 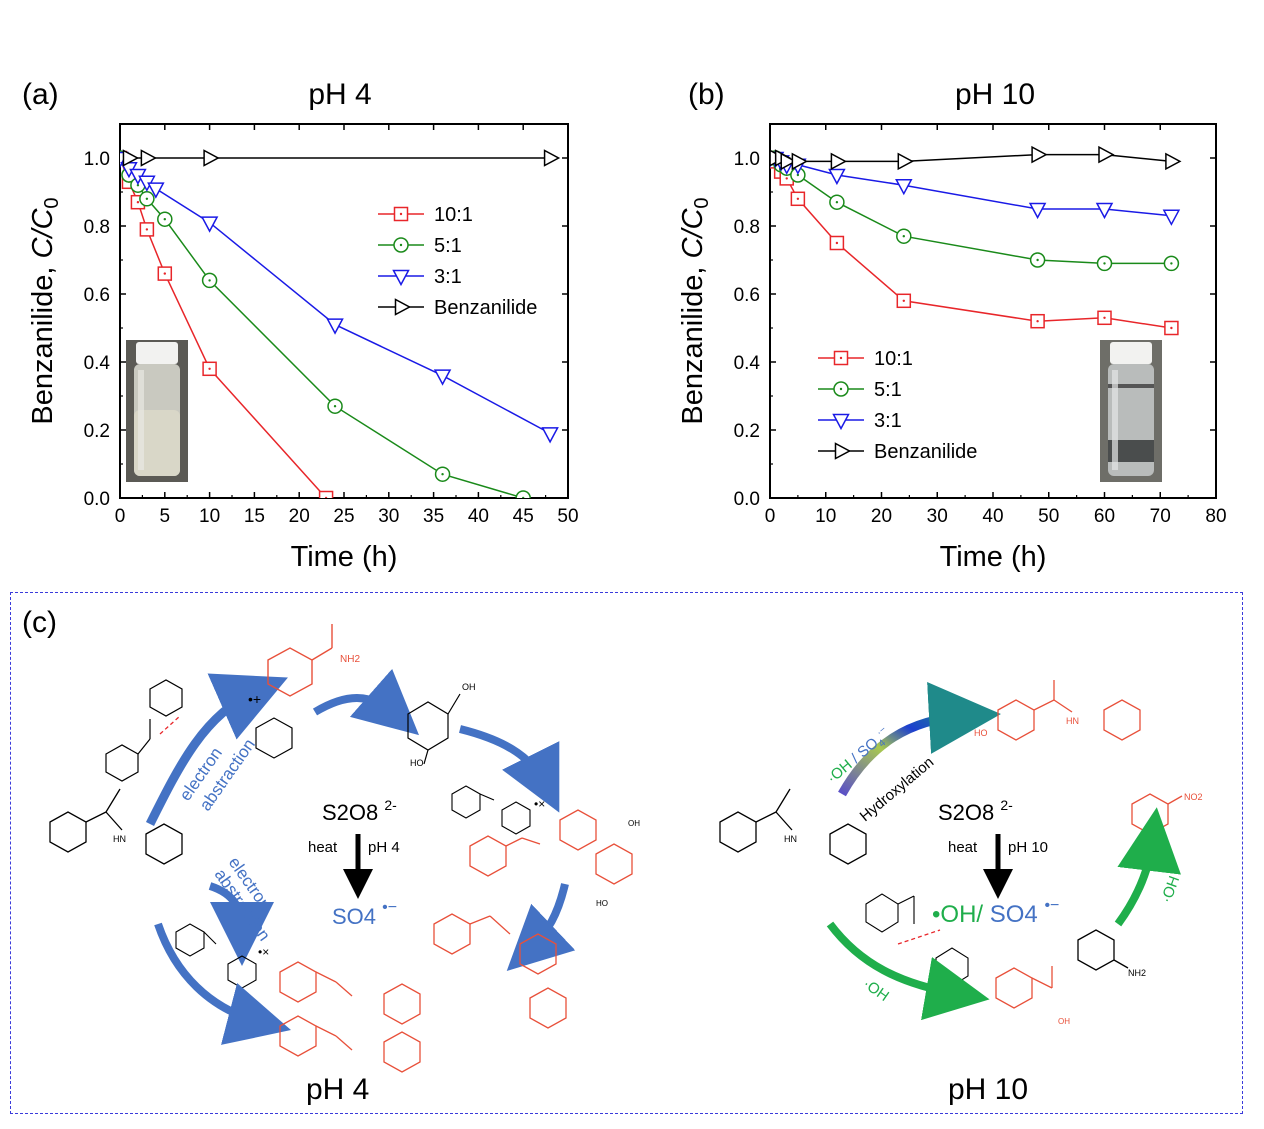 I want to click on chart-b-point-0-9-dot, so click(x=1171, y=328).